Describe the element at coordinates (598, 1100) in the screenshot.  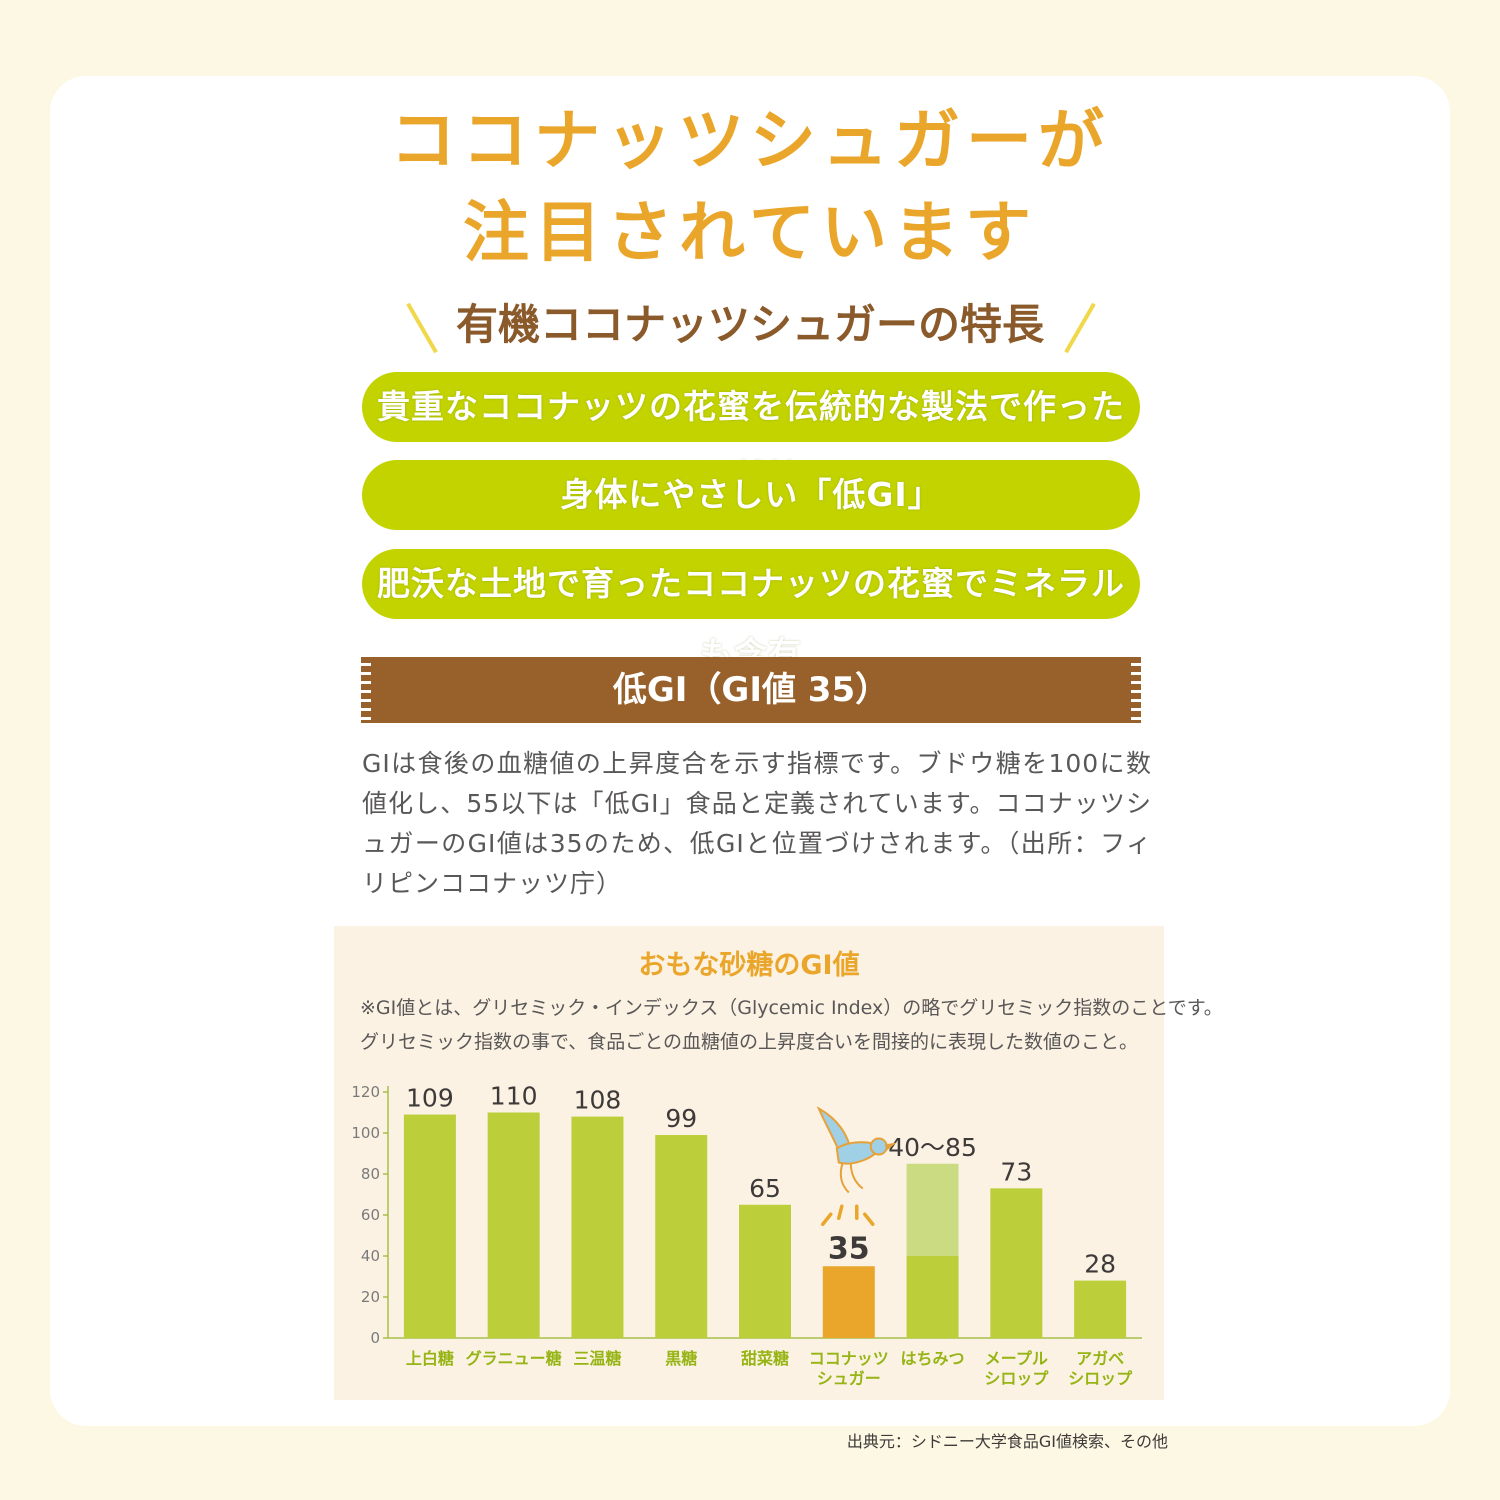
I see `bar-value-label: 108` at that location.